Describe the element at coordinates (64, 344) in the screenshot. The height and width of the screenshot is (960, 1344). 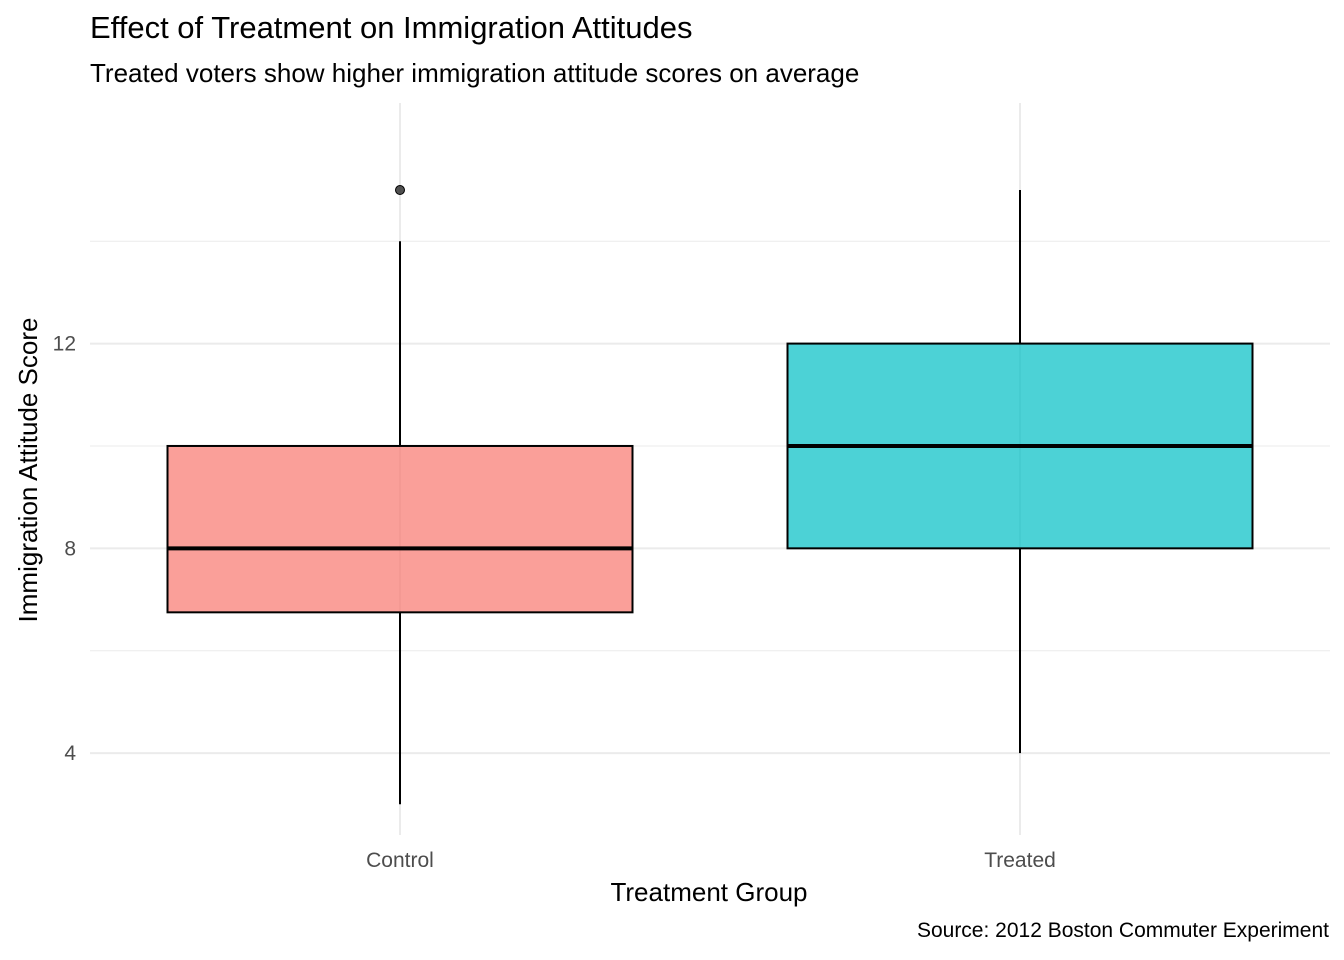
I see `y-tick-label: 12` at that location.